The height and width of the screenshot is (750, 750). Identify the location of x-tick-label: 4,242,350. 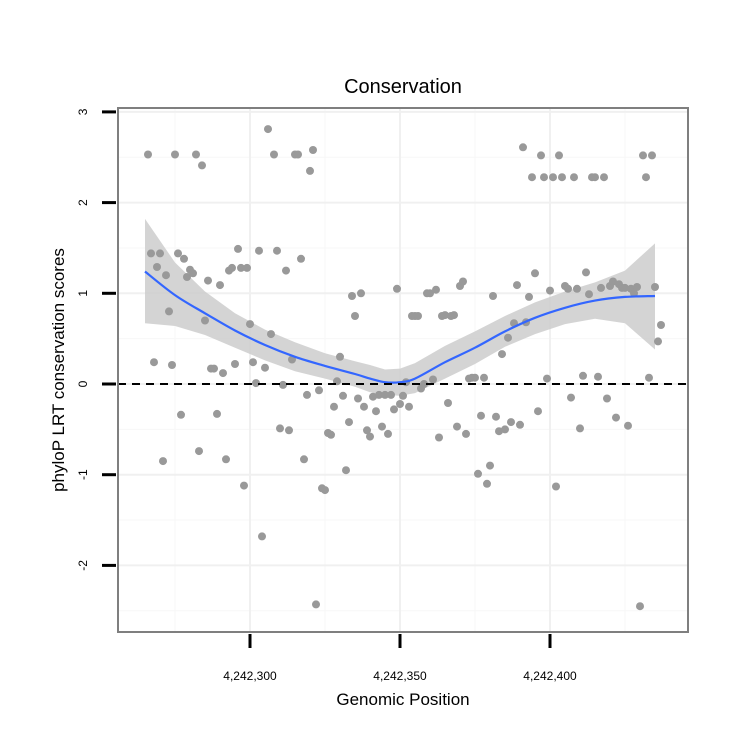
(400, 676).